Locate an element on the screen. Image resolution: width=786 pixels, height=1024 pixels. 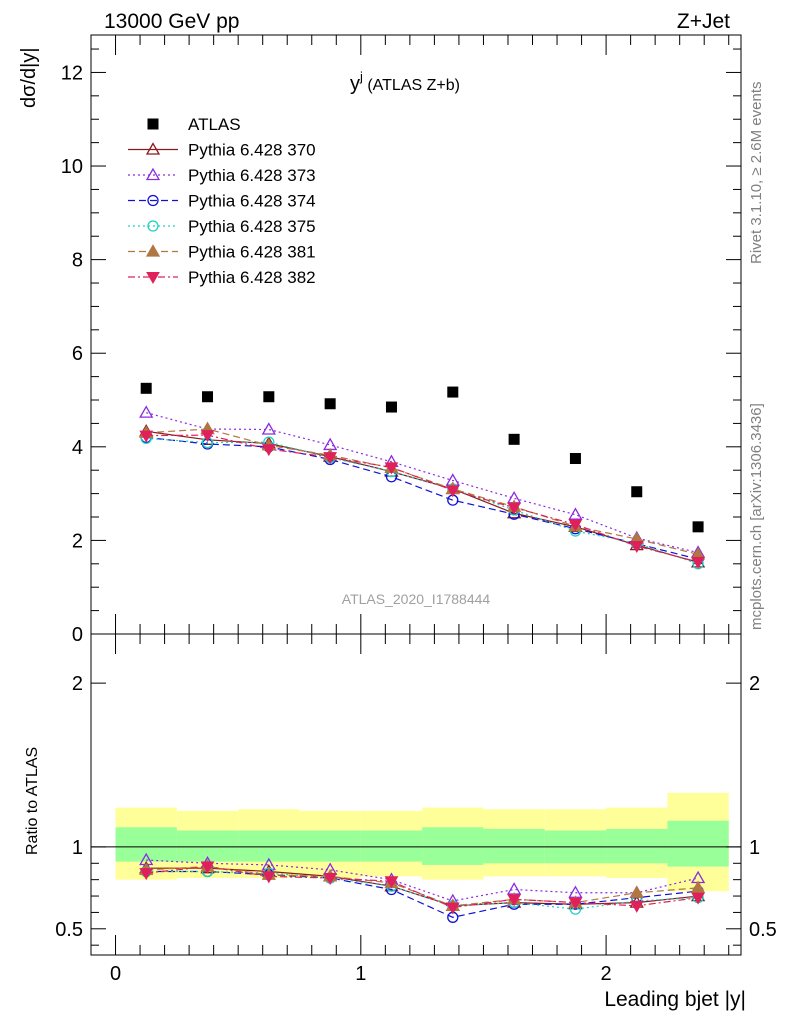
legend-item-0: ATLAS is located at coordinates (194, 124).